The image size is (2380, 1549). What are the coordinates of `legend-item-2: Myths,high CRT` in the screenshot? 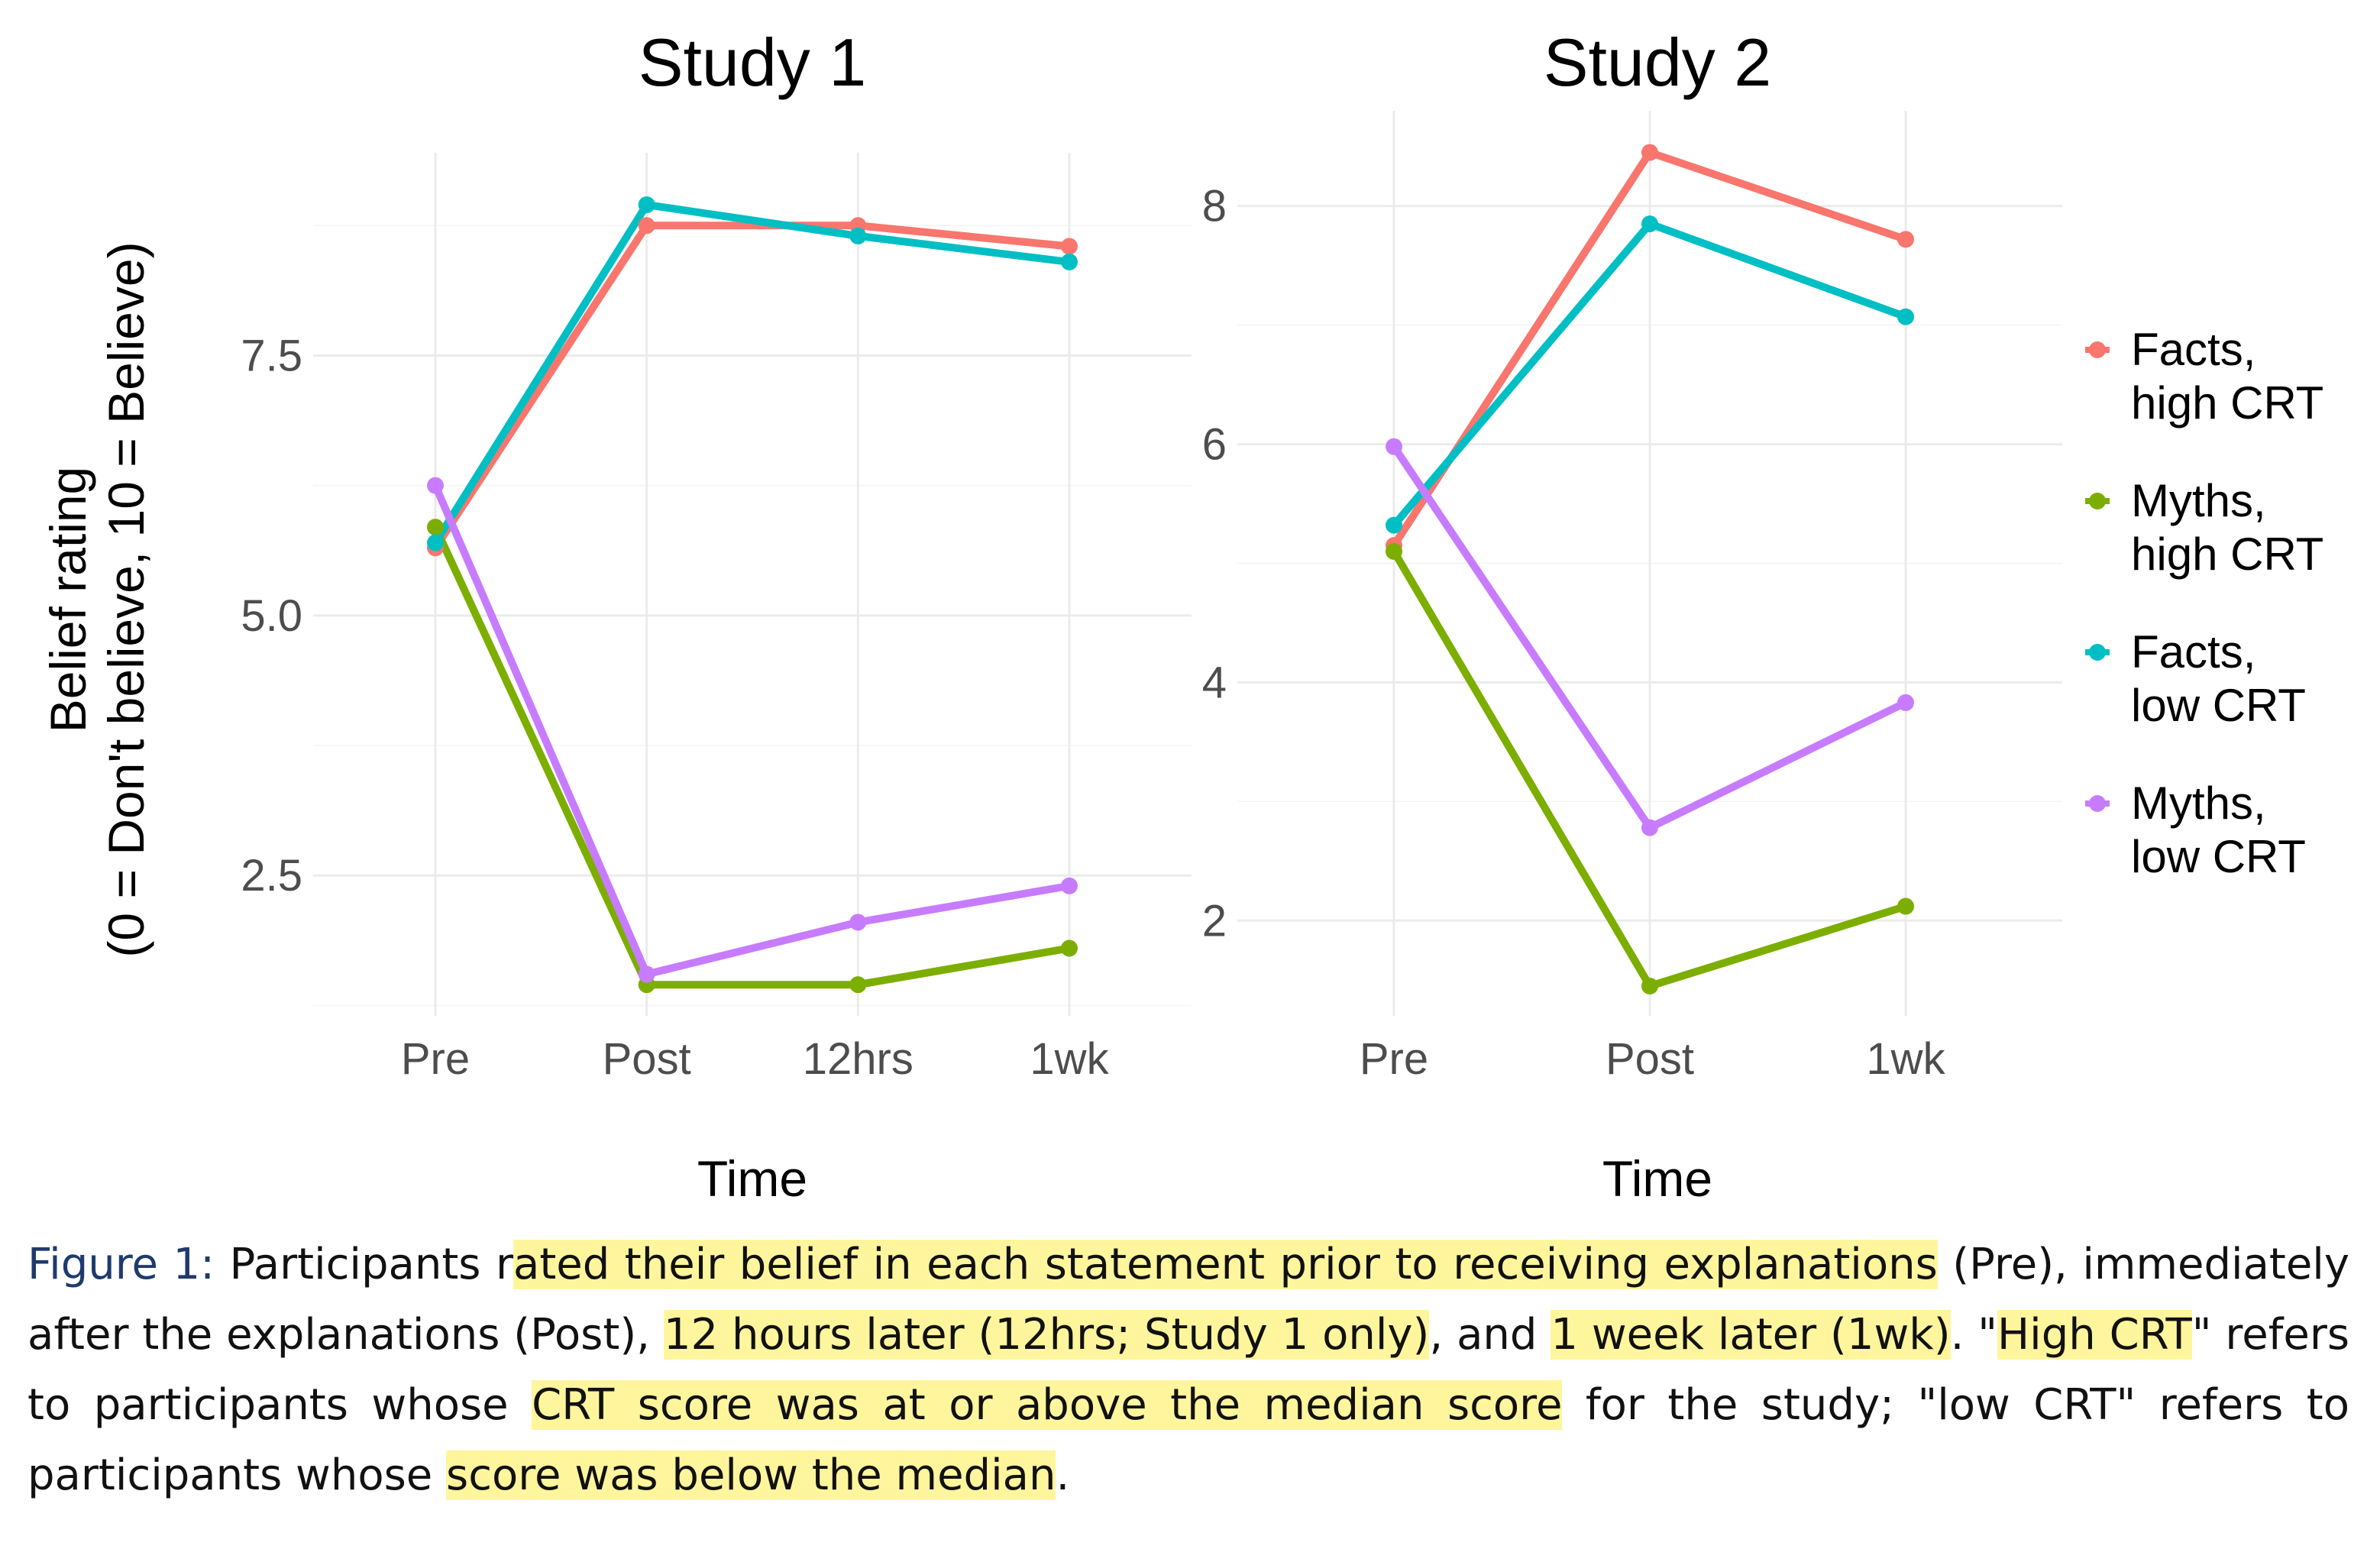 It's located at (2204, 527).